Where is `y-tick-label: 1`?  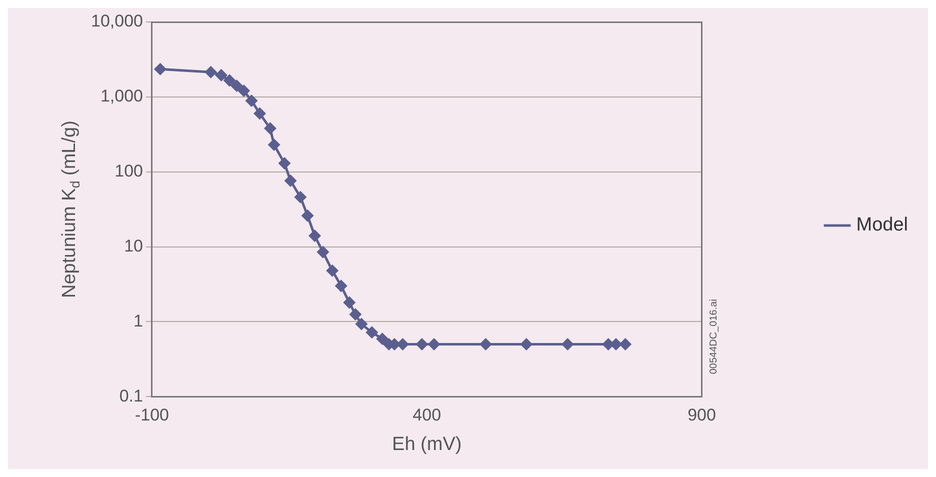 y-tick-label: 1 is located at coordinates (138, 320).